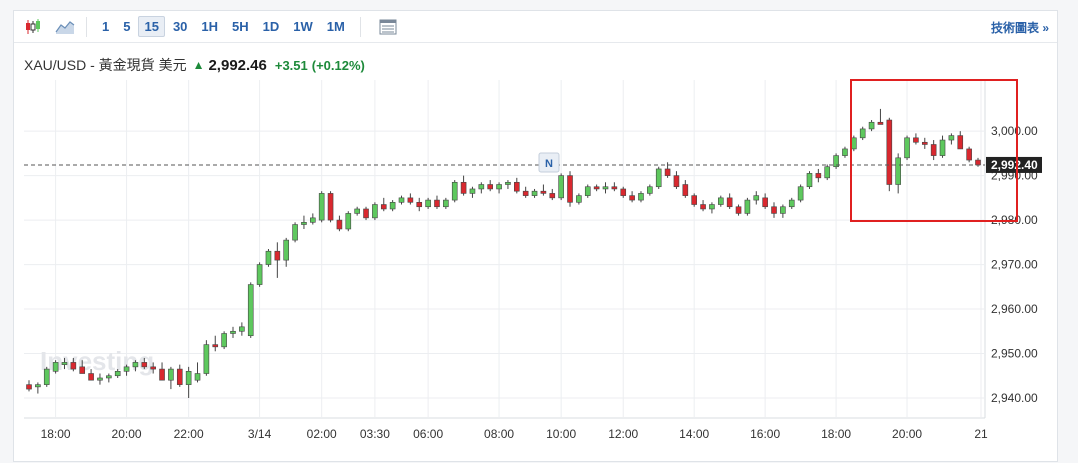  Describe the element at coordinates (127, 434) in the screenshot. I see `x-tick-label: 20:00` at that location.